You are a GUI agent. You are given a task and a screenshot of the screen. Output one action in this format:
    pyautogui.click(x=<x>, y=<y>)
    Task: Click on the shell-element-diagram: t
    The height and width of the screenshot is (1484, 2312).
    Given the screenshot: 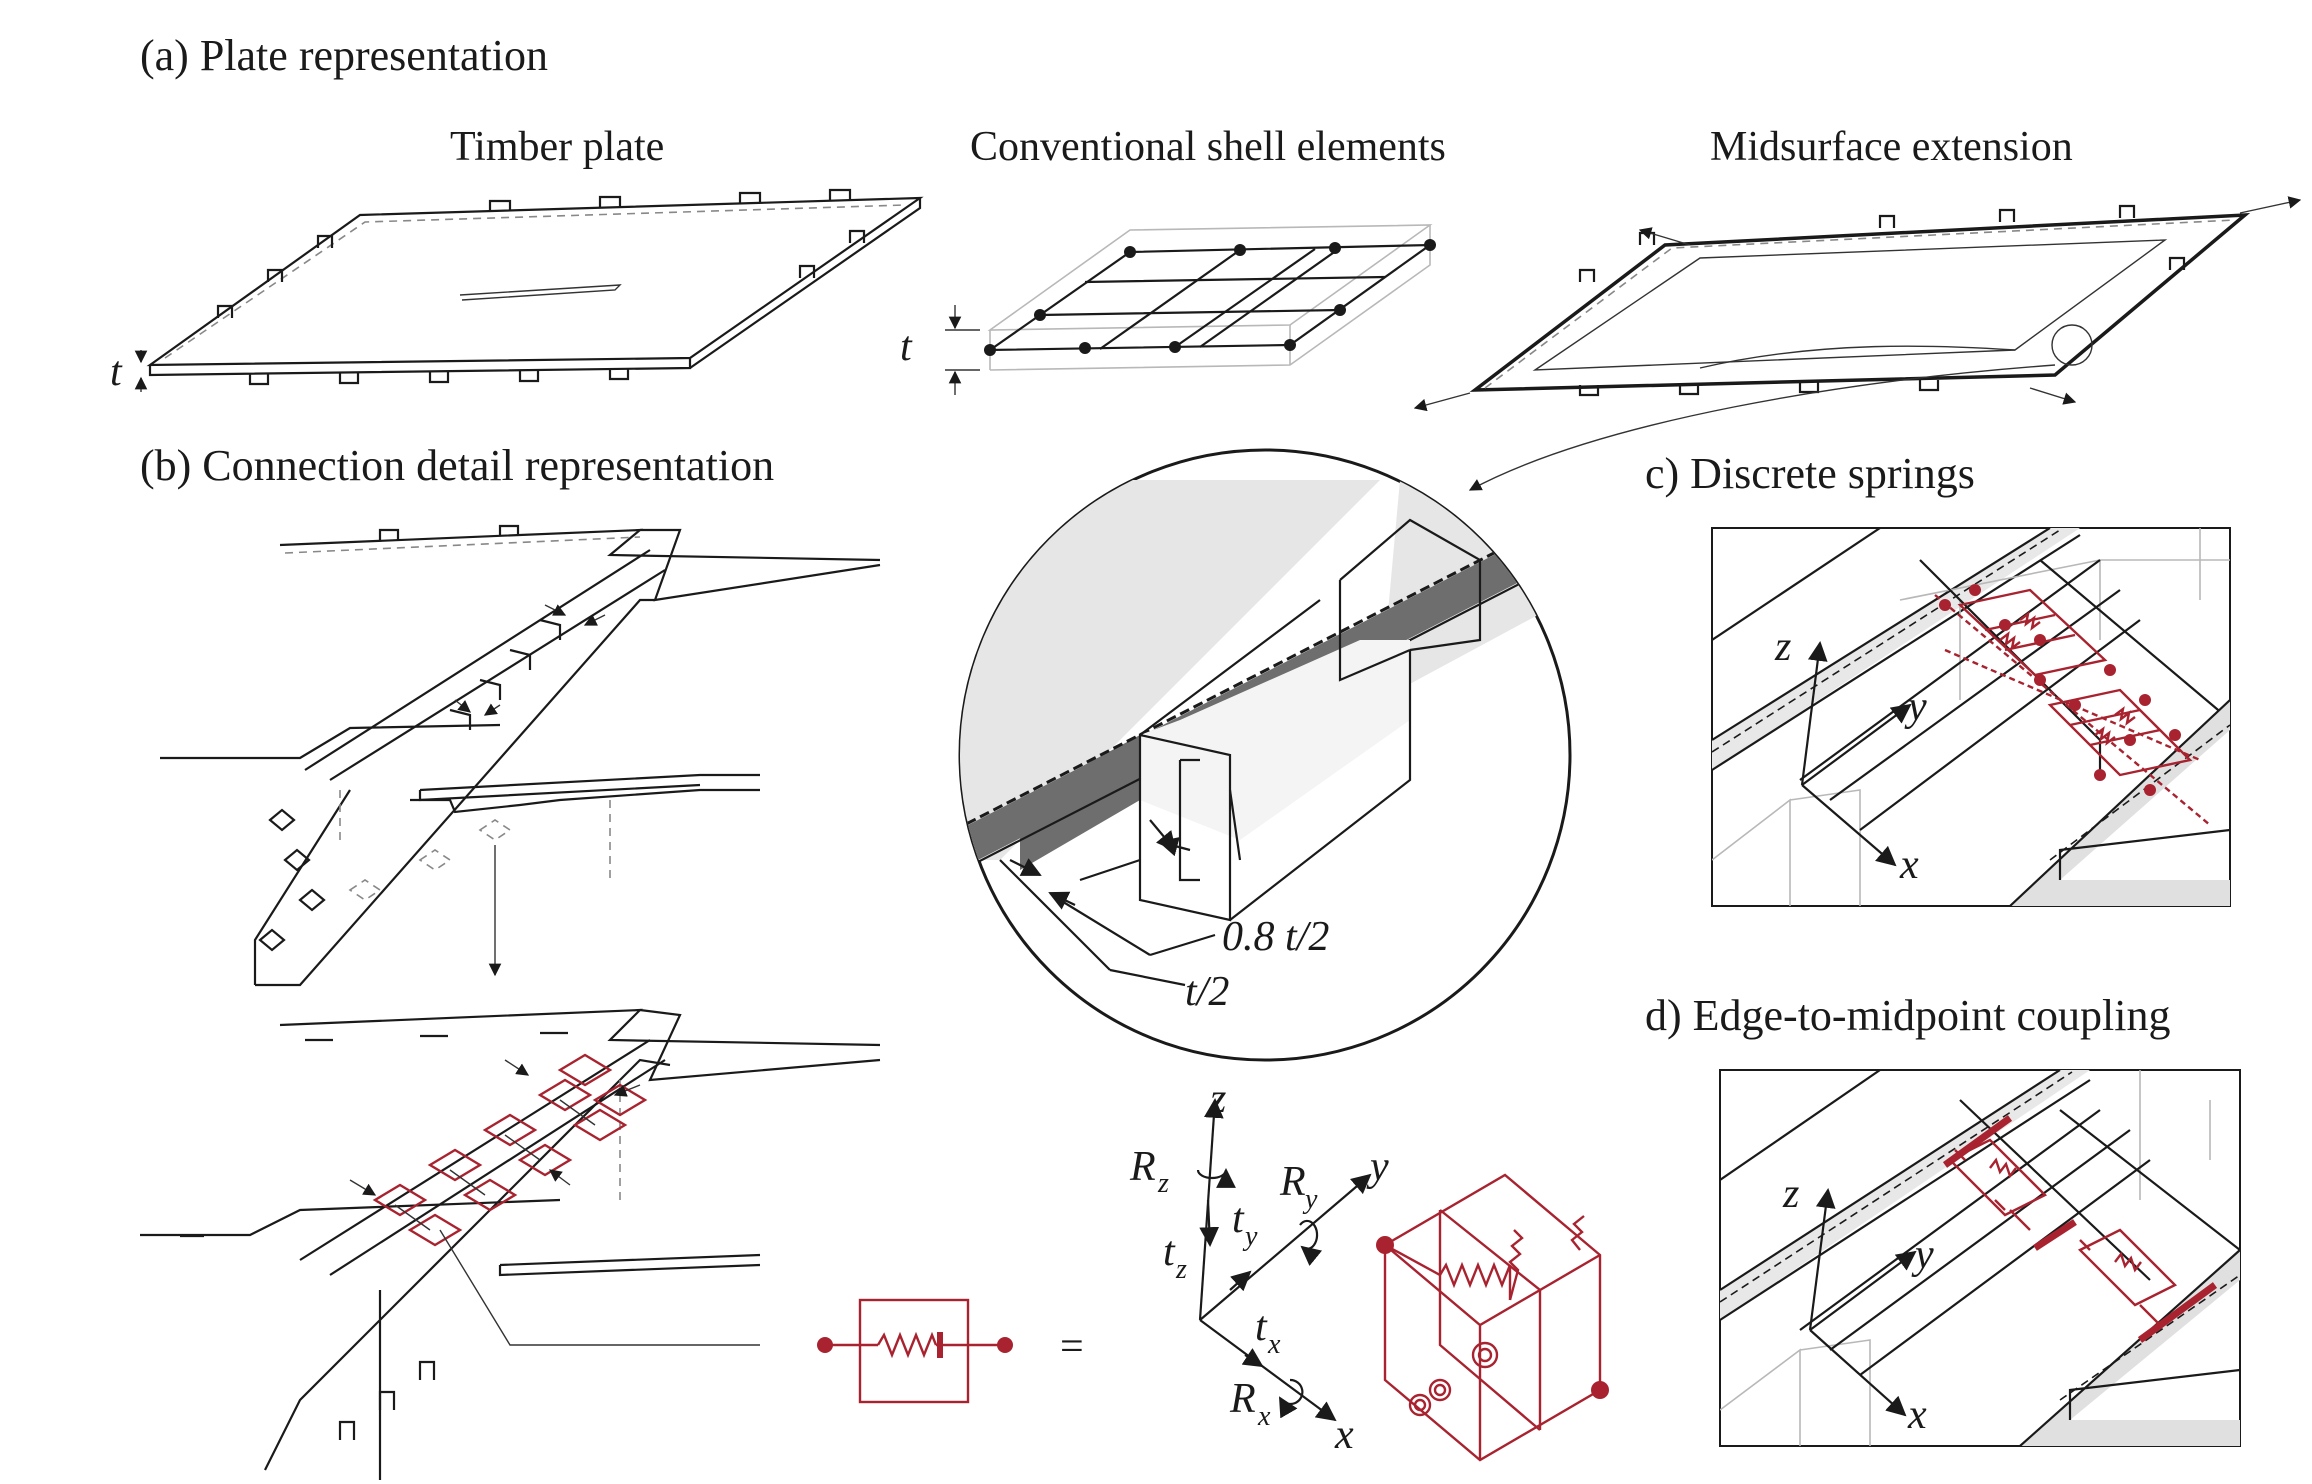 What is the action you would take?
    pyautogui.click(x=1168, y=309)
    